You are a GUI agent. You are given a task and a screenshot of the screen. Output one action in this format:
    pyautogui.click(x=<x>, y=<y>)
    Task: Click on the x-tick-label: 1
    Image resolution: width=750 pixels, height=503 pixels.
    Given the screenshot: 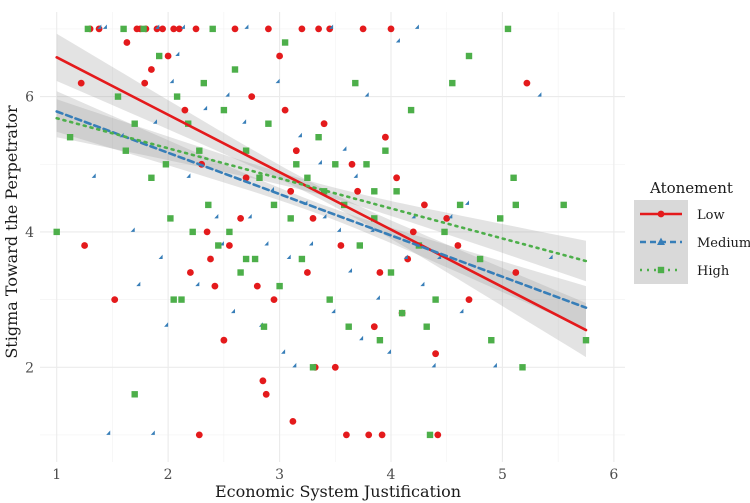 What is the action you would take?
    pyautogui.click(x=56, y=475)
    